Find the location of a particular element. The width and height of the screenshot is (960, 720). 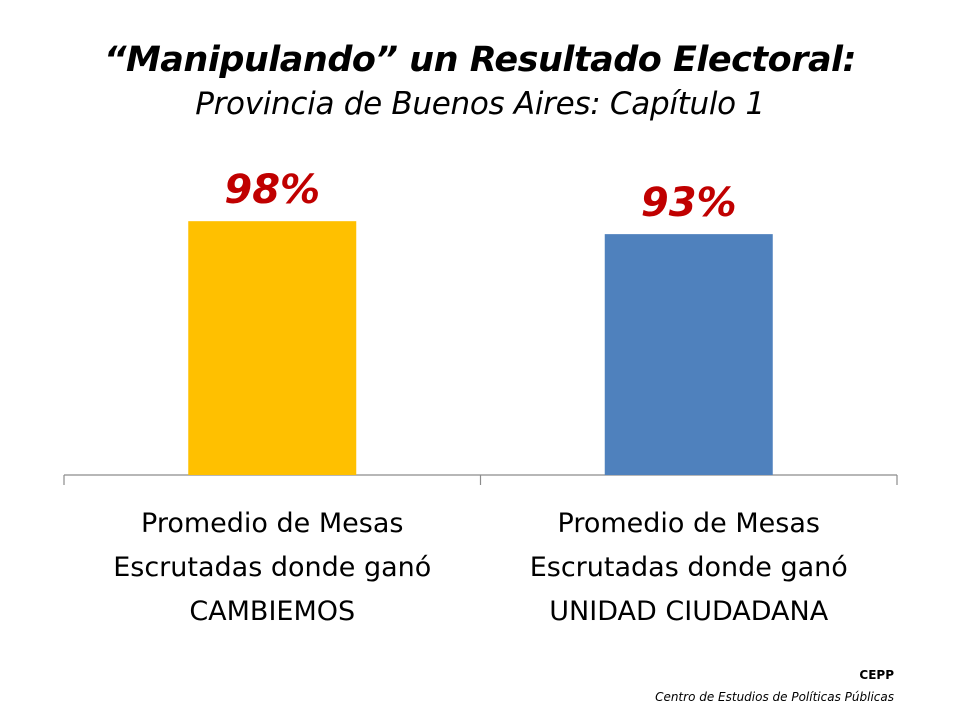

title-line-1: “Manipulando” un Resultado Electoral: is located at coordinates (480, 60).